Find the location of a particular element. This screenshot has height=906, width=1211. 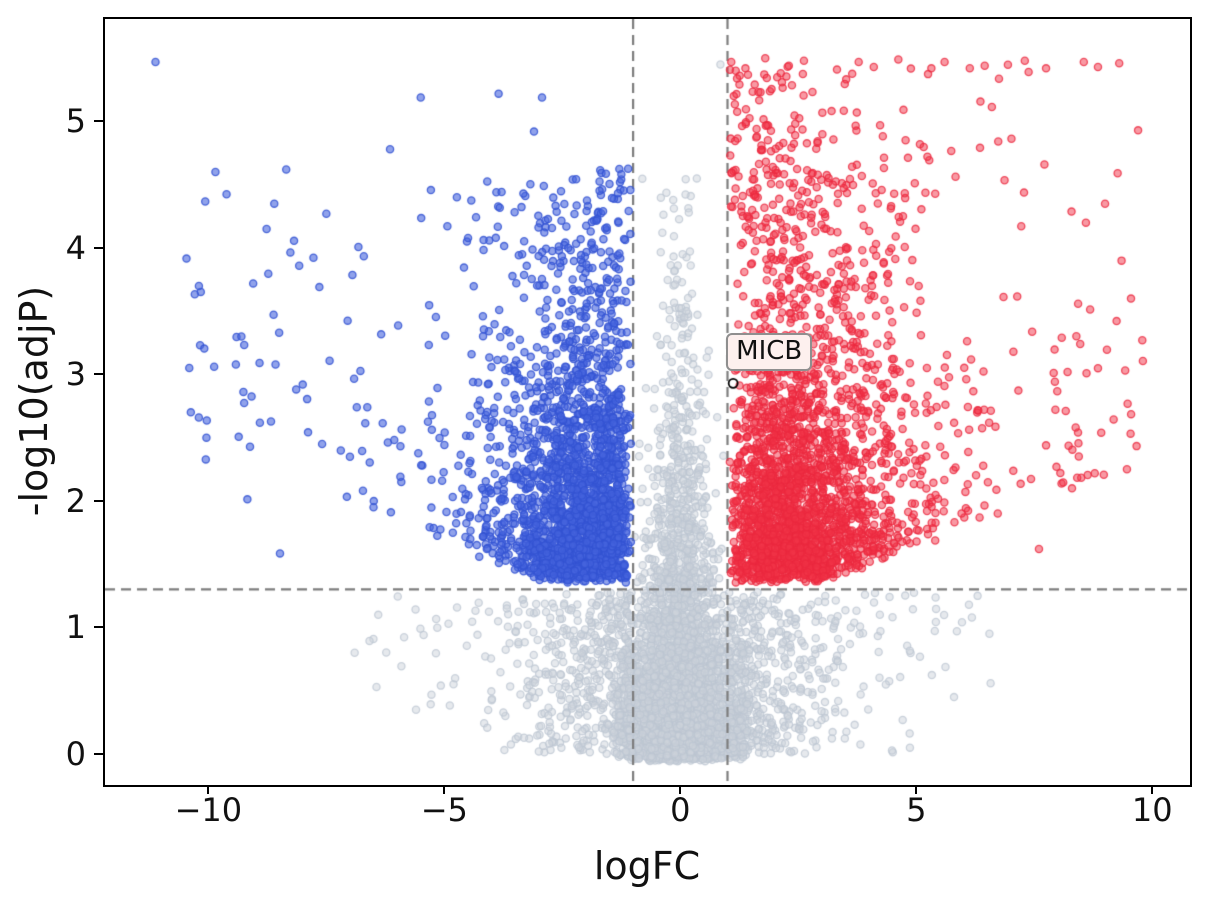

y-tick-label-1: 1 is located at coordinates (75, 627).